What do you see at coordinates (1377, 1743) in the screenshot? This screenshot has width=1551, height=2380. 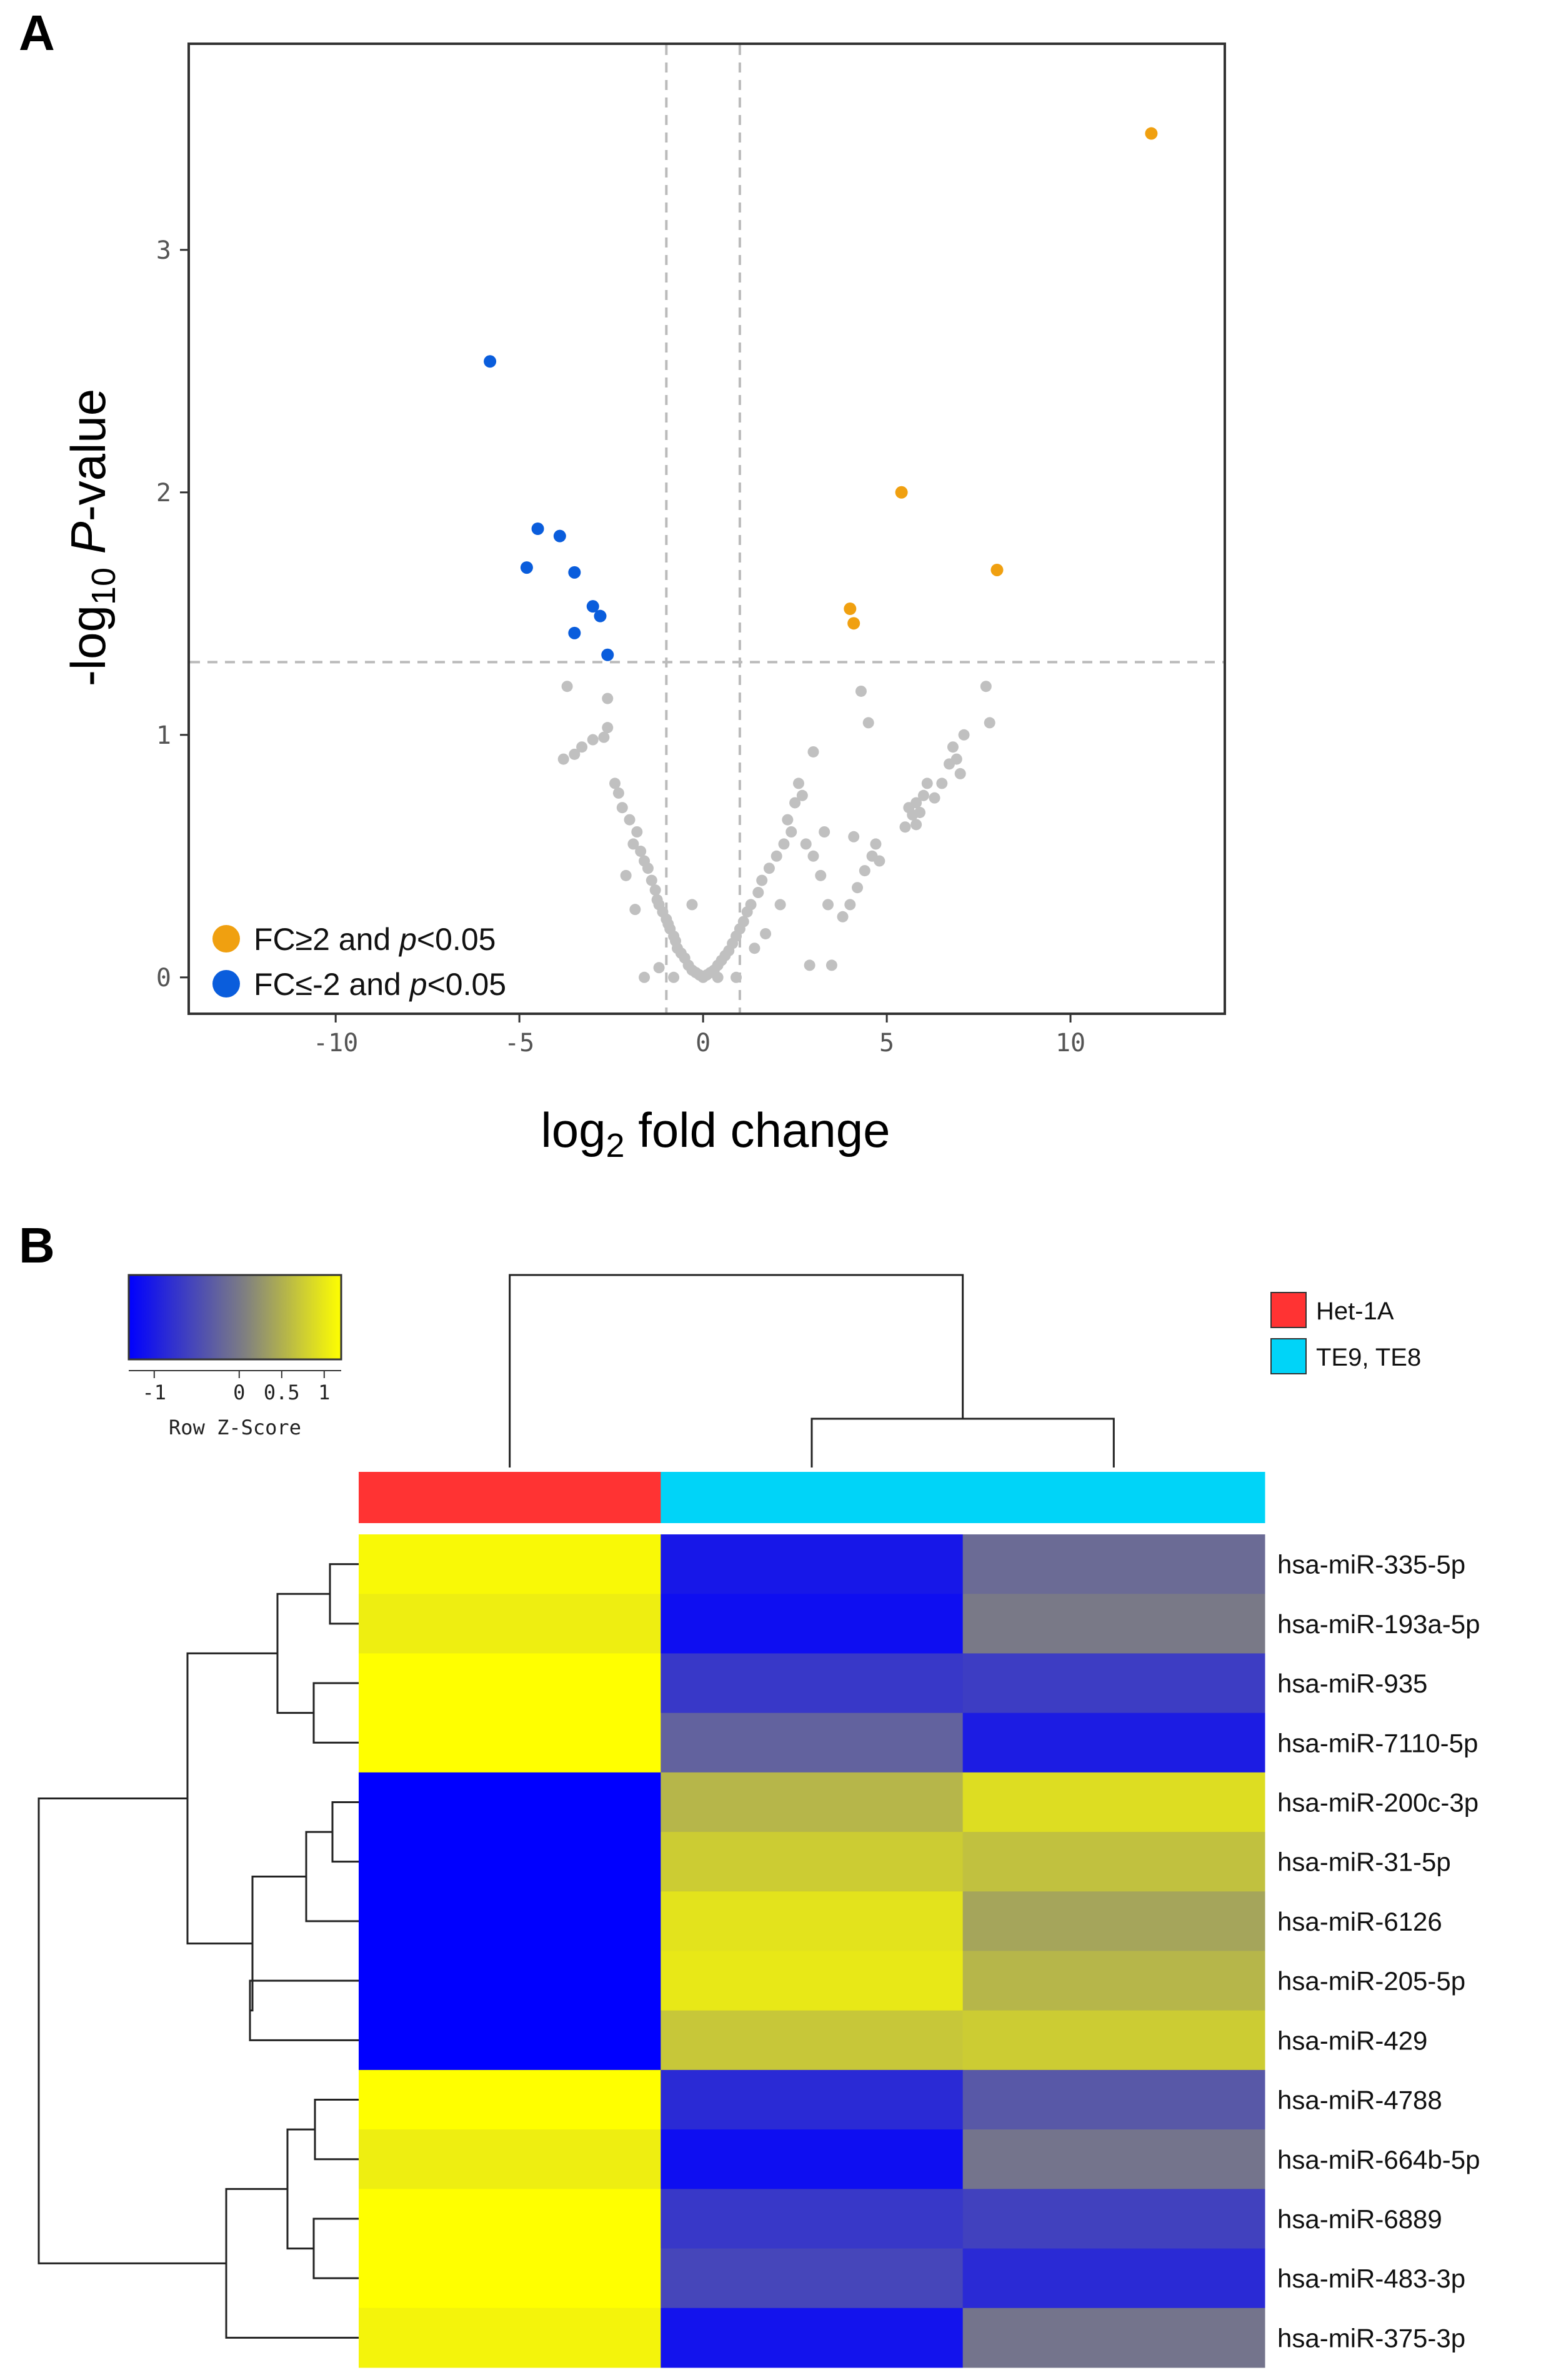 I see `row-label-3: hsa-miR-7110-5p` at bounding box center [1377, 1743].